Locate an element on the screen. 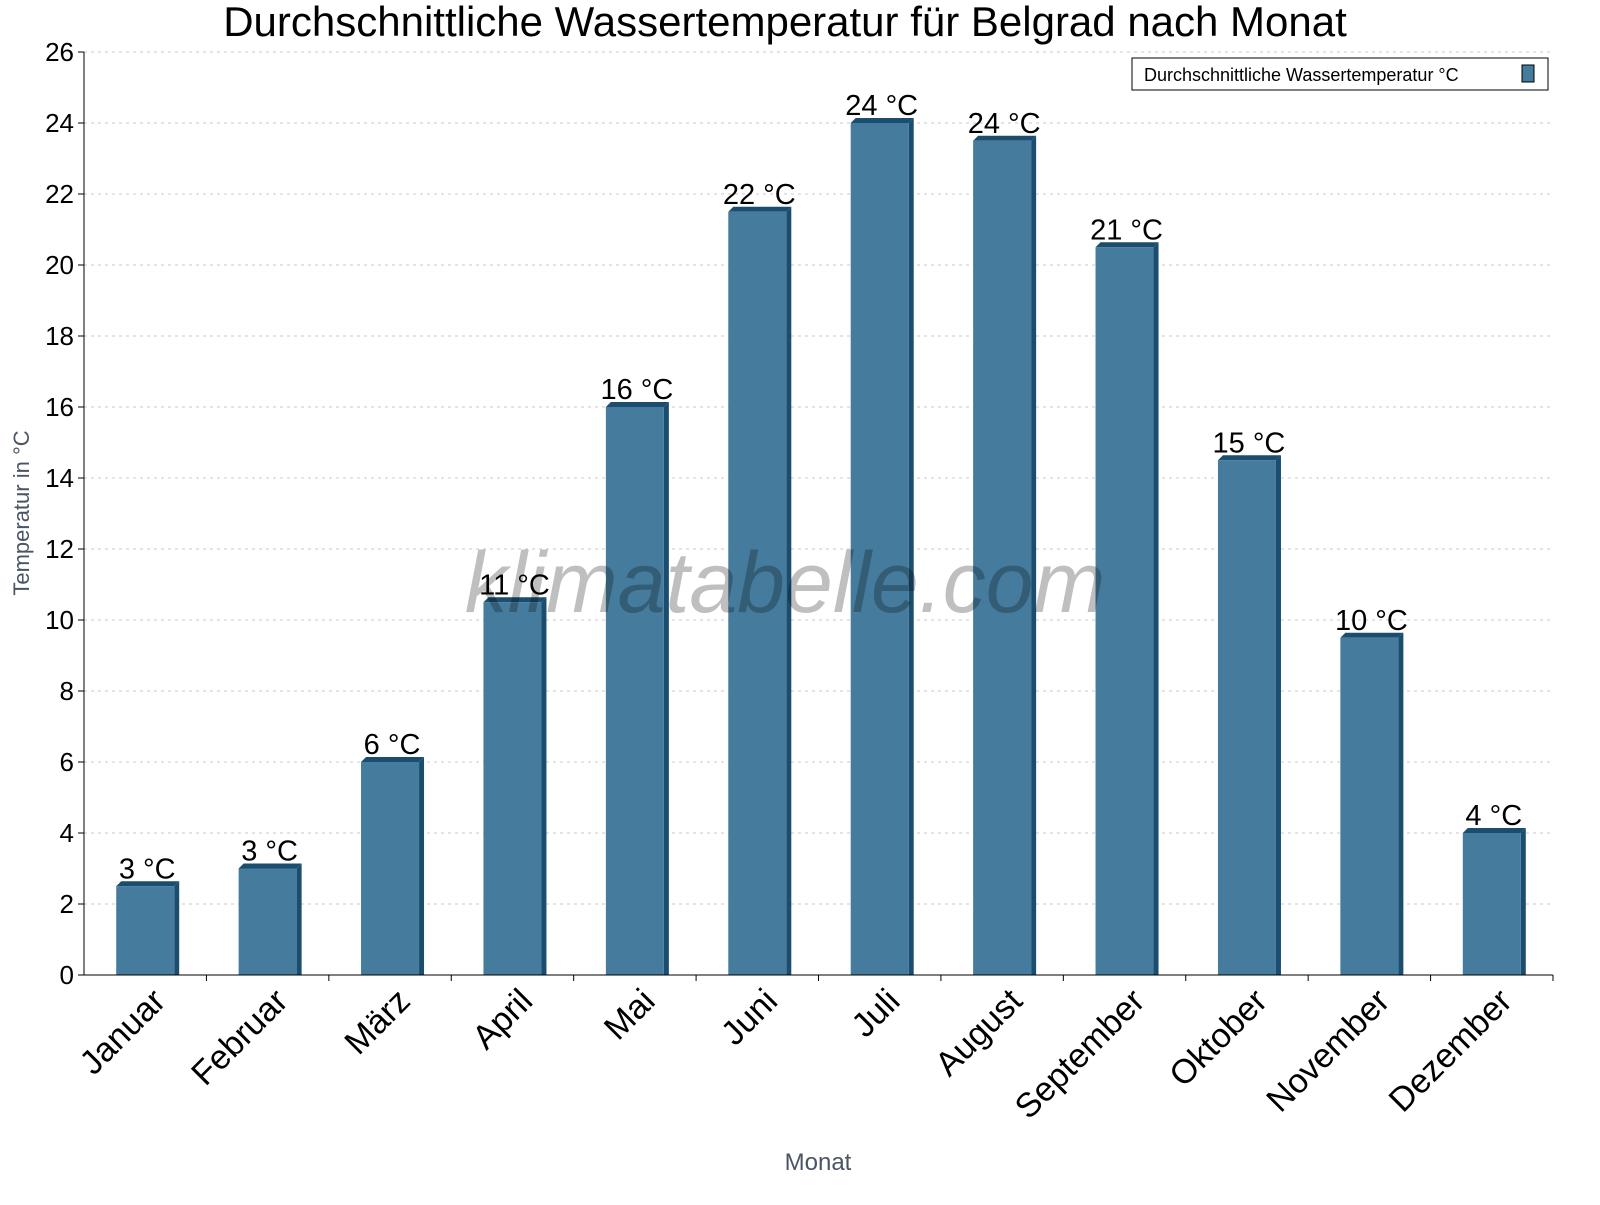 Image resolution: width=1600 pixels, height=1205 pixels. y-tick-label: 4 is located at coordinates (67, 833).